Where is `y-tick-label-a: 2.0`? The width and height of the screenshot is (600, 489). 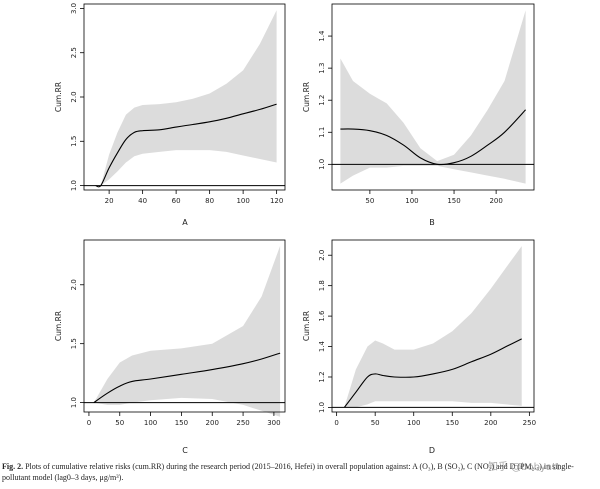
y-tick-label-a: 2.0 is located at coordinates (74, 96).